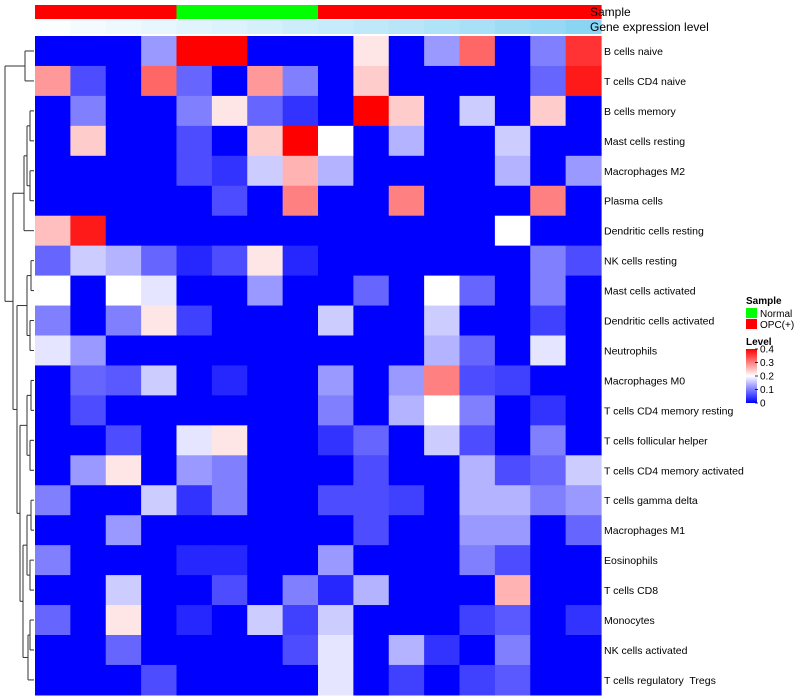 The image size is (800, 700). What do you see at coordinates (646, 651) in the screenshot?
I see `row-label: NK cells activated` at bounding box center [646, 651].